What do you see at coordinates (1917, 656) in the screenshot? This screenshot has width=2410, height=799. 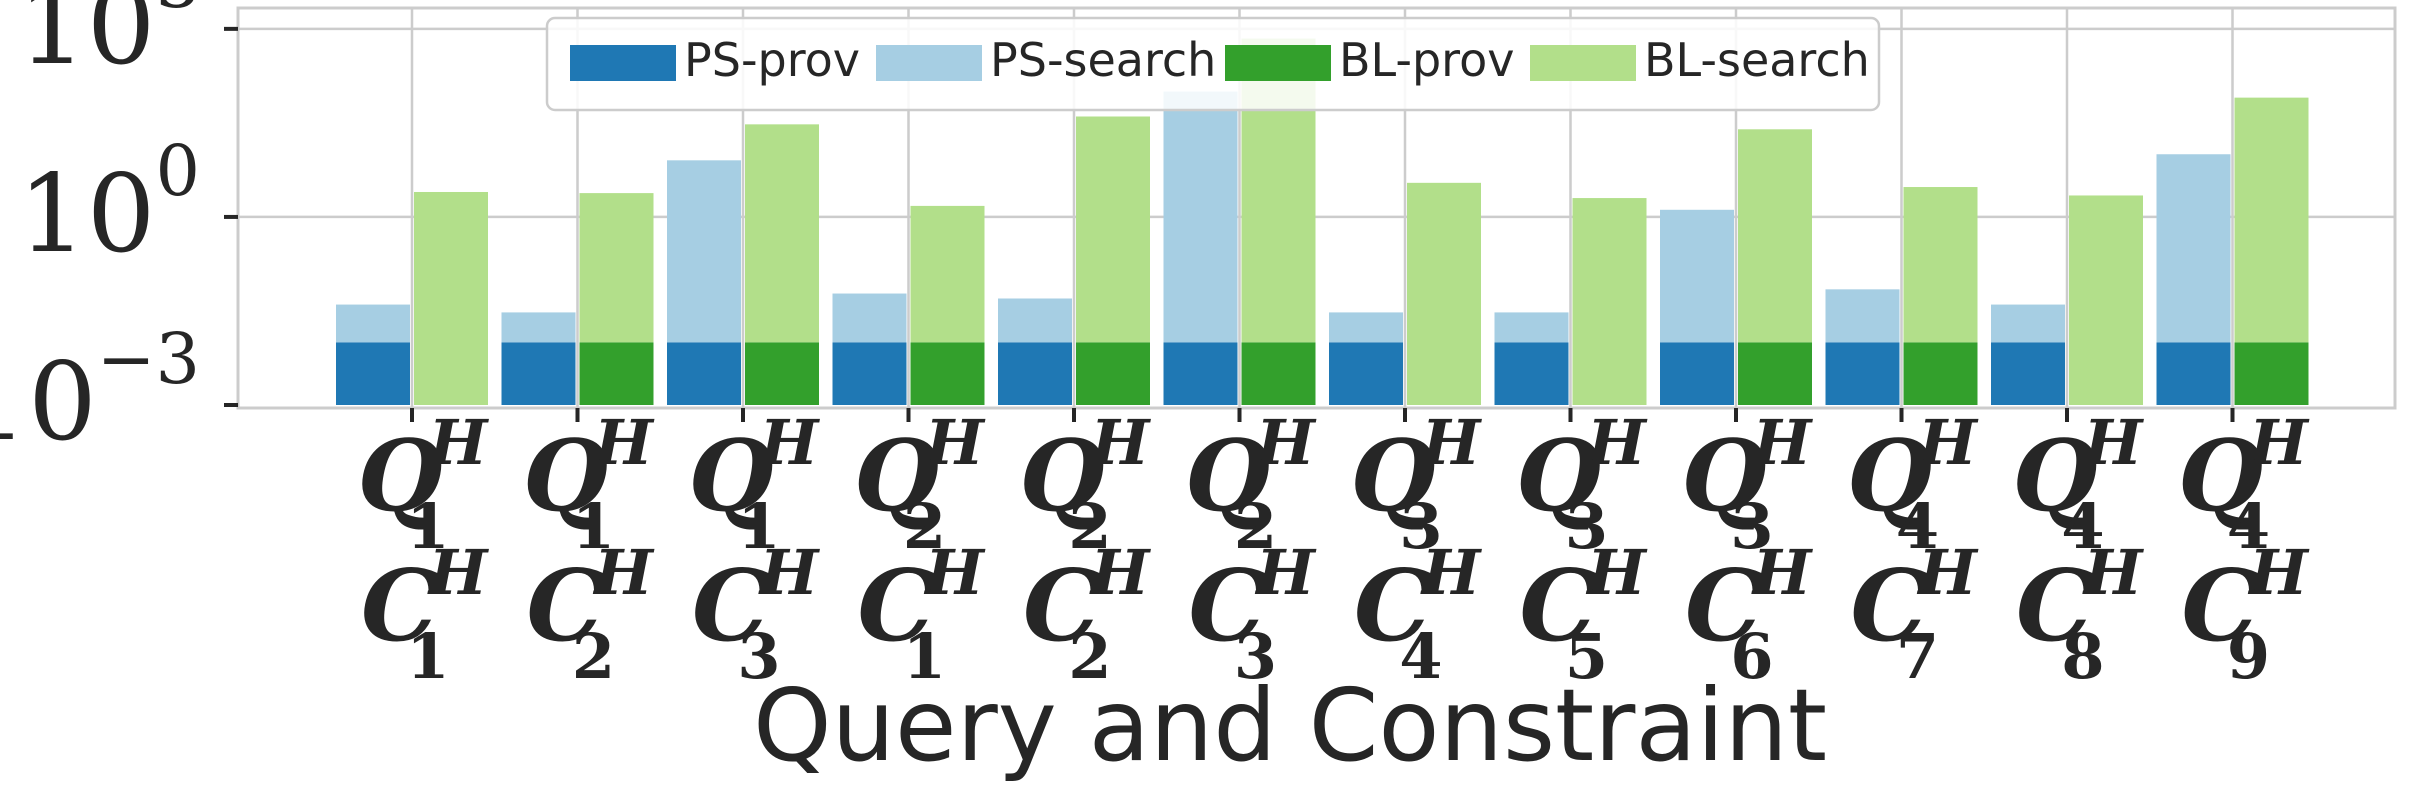 I see `x-tick-subscript: 7` at bounding box center [1917, 656].